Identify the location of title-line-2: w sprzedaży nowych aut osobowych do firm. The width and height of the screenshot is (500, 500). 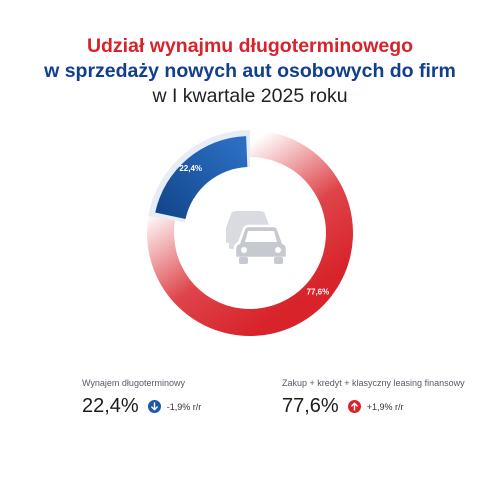
(250, 71).